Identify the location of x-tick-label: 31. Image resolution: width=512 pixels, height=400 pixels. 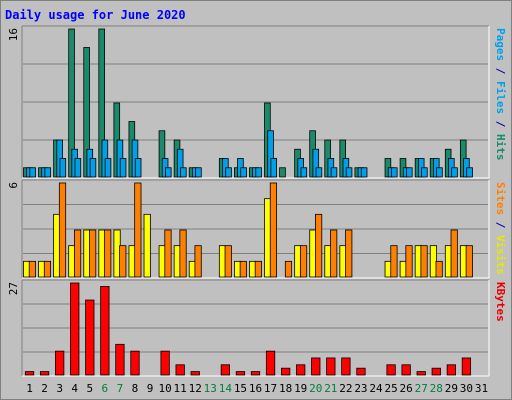
(481, 388).